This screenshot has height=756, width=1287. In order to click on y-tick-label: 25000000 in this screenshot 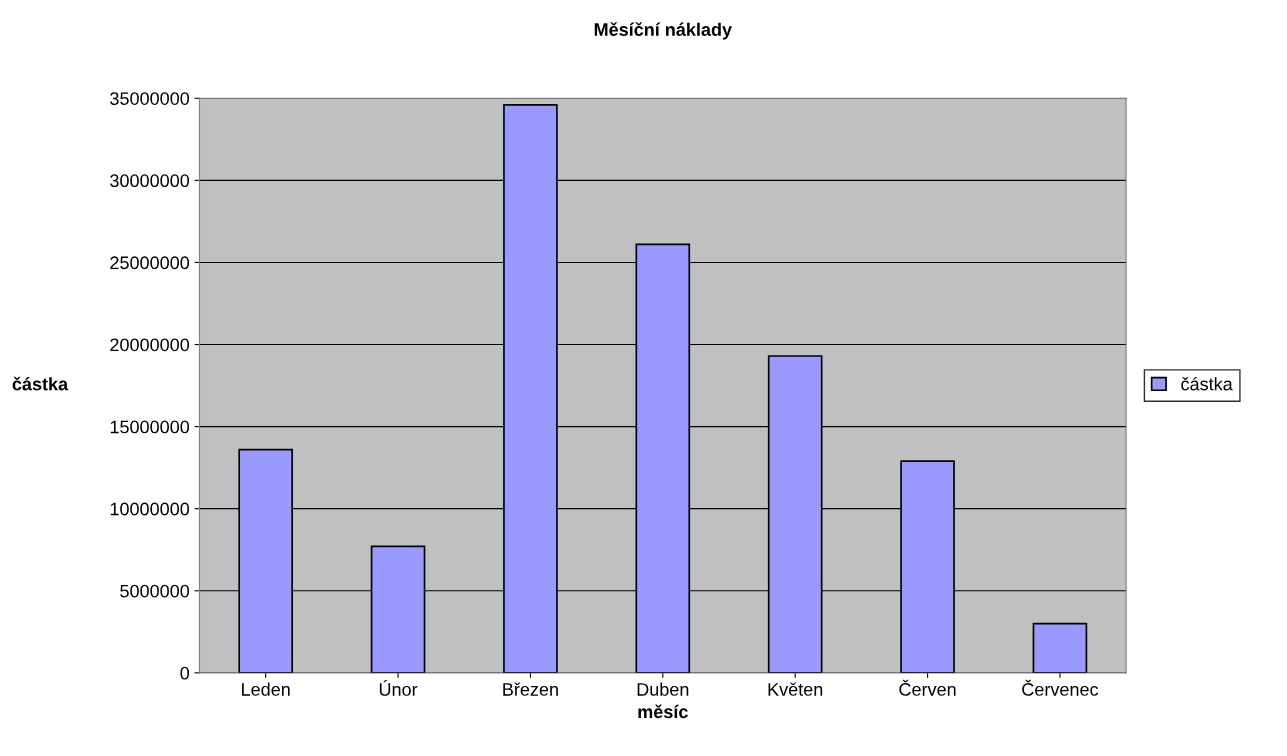, I will do `click(150, 263)`.